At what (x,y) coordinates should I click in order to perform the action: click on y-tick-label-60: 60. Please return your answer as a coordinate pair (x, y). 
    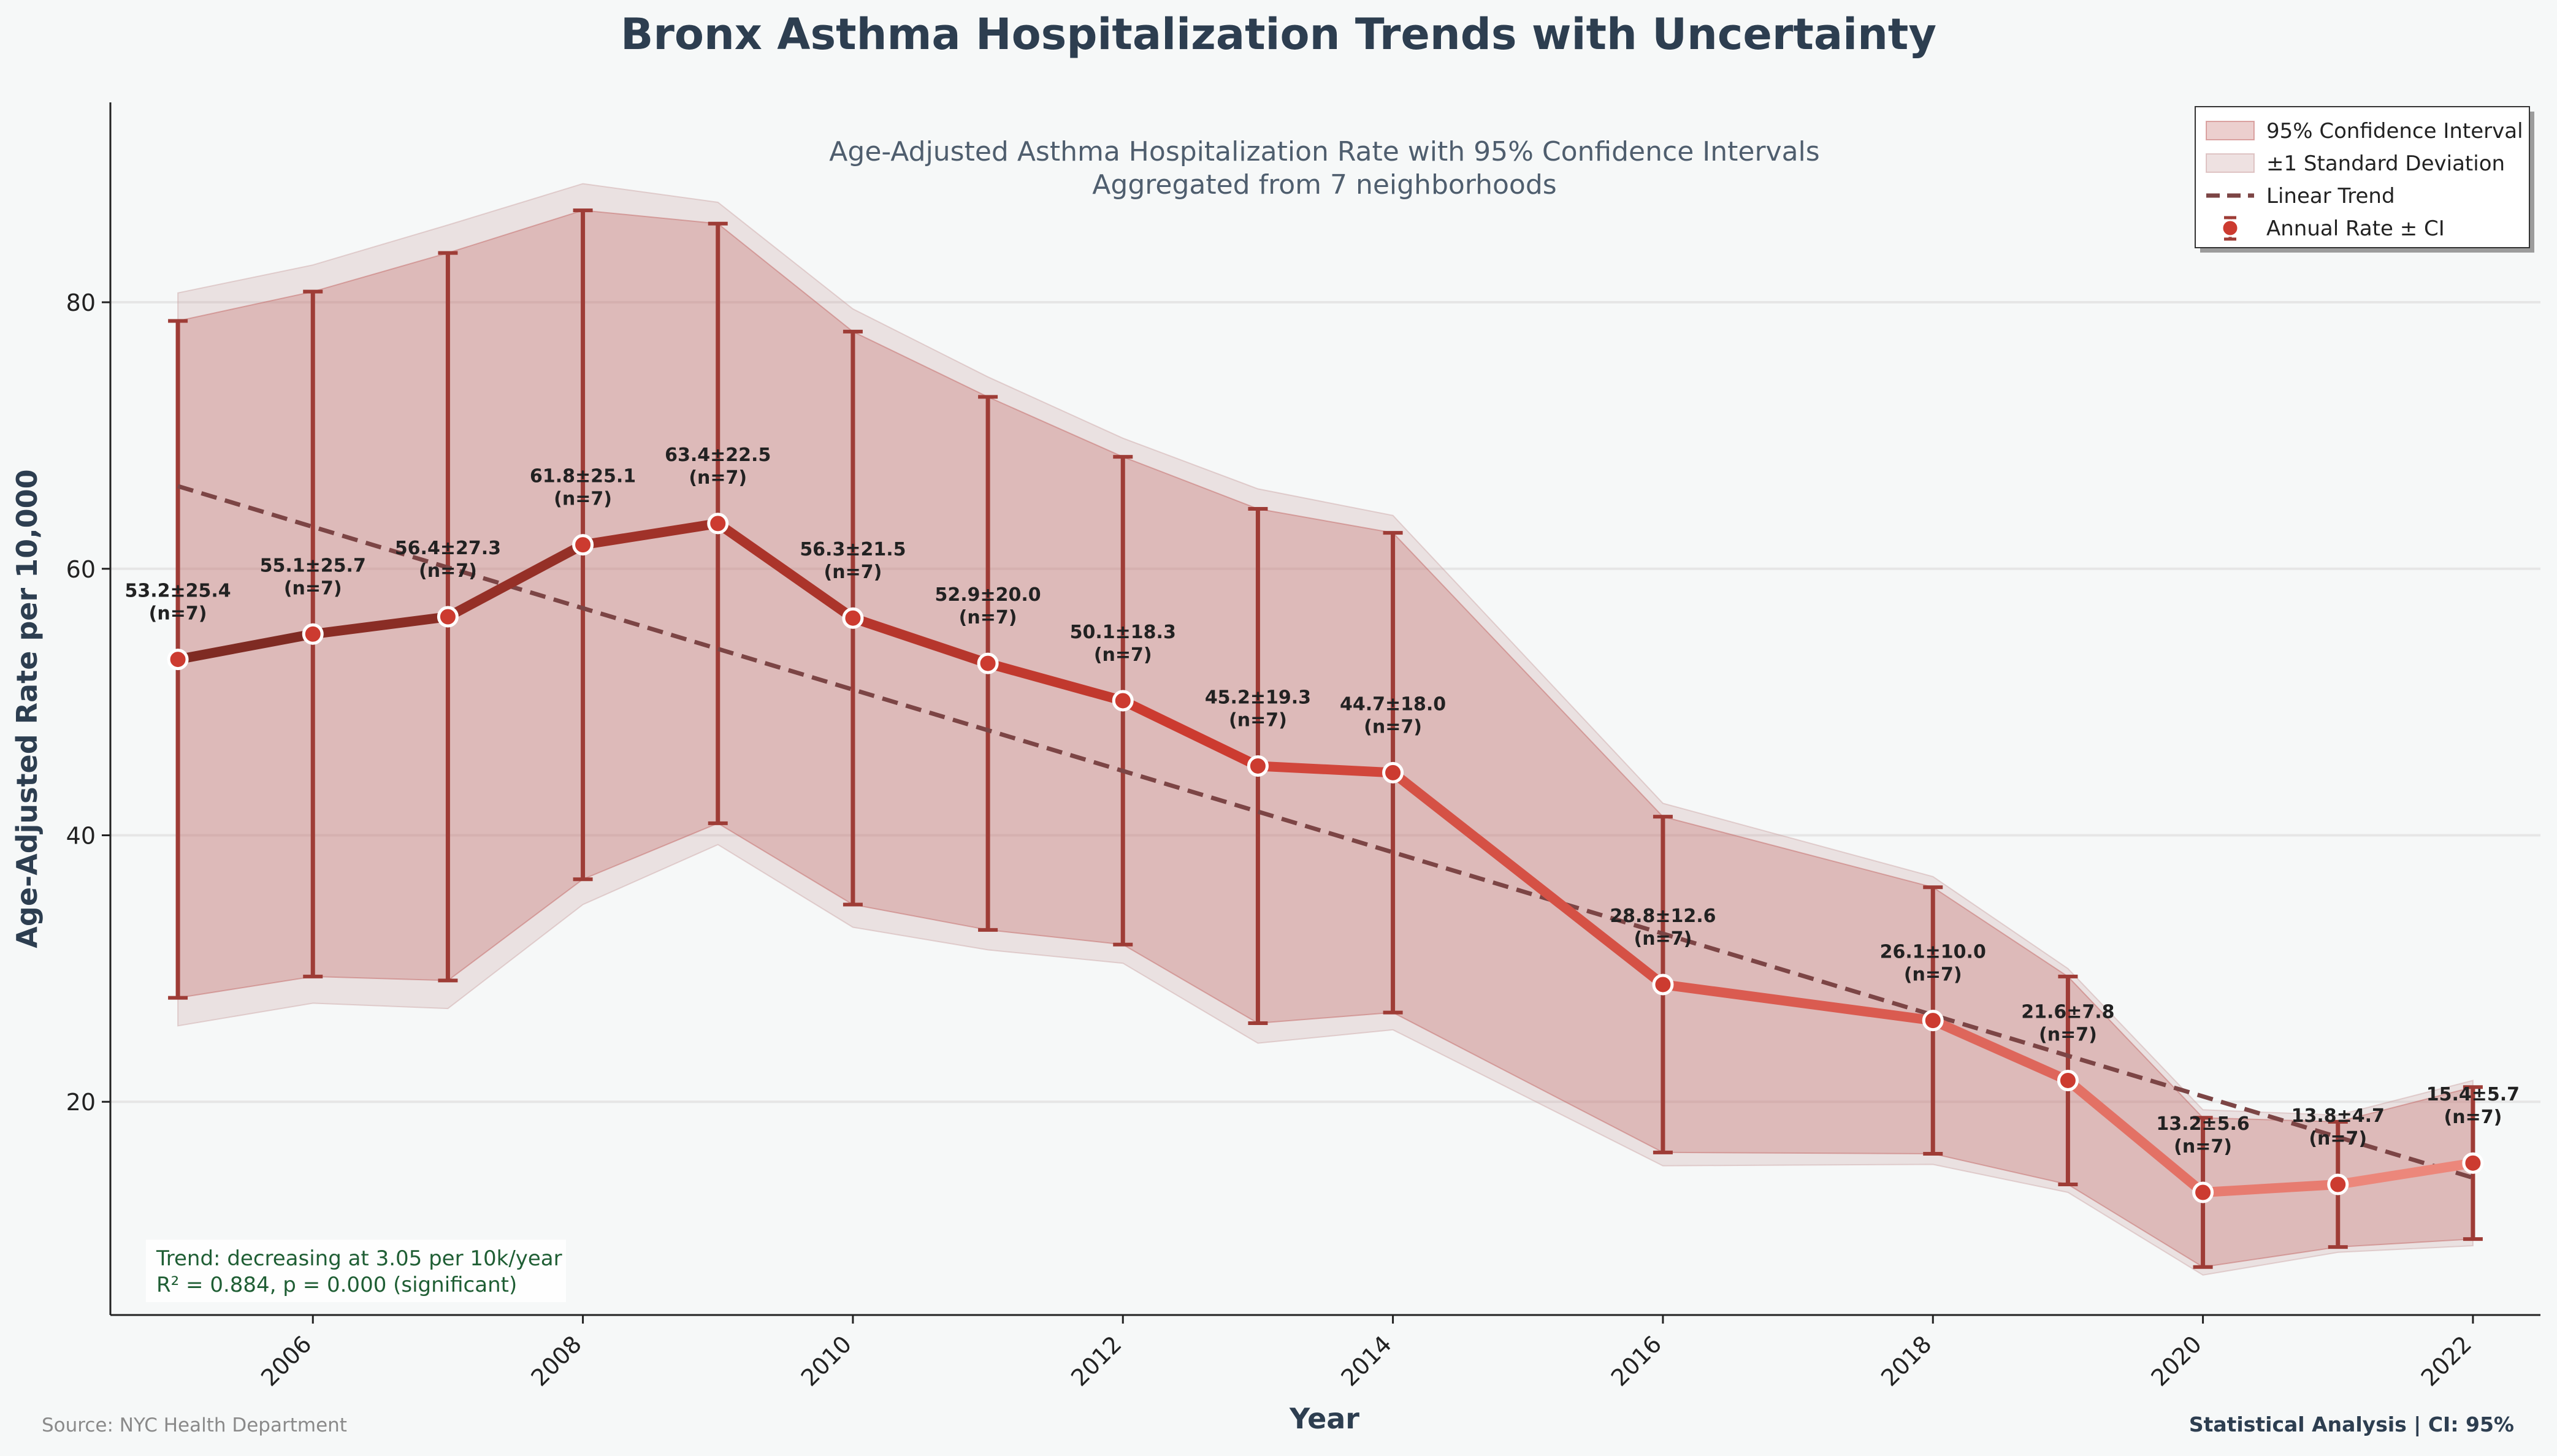
    Looking at the image, I should click on (81, 569).